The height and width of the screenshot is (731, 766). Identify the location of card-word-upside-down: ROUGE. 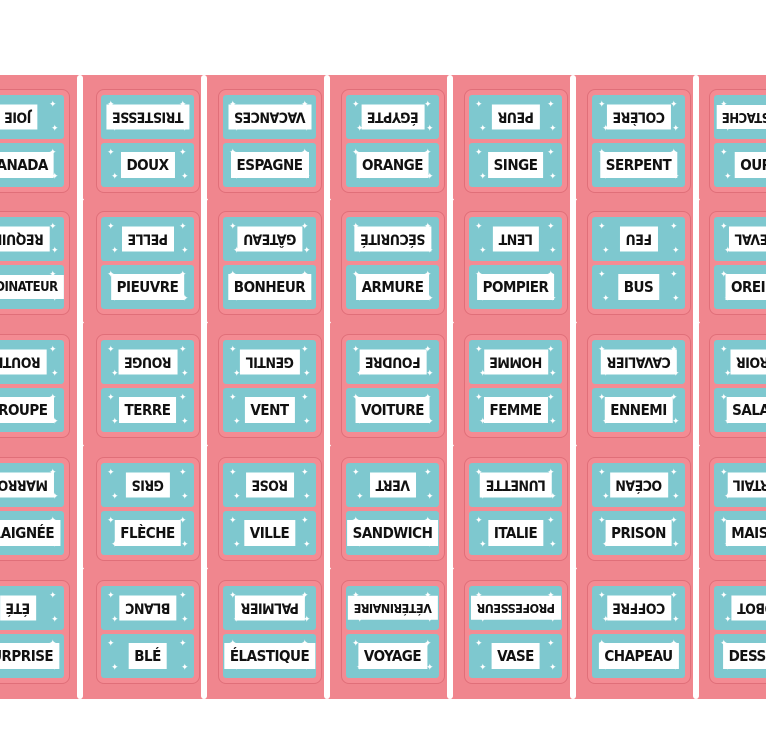
(147, 362).